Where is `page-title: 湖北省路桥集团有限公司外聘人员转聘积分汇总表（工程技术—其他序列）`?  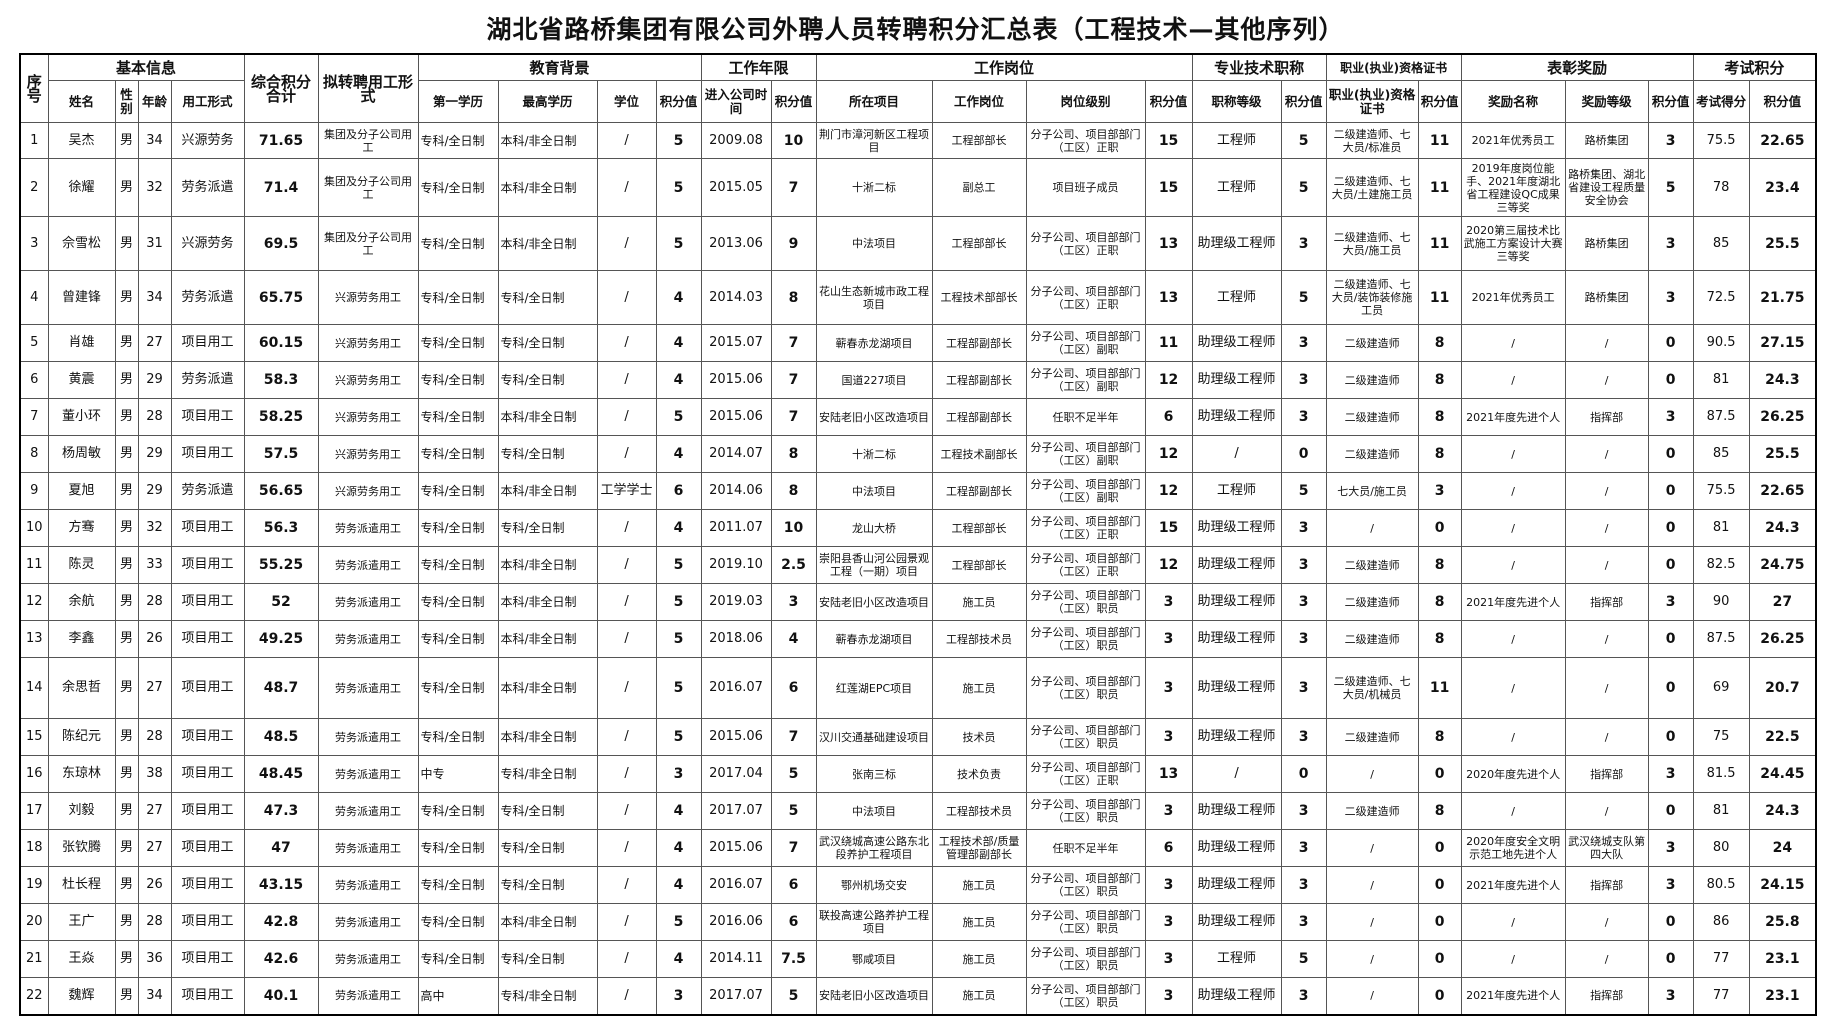
page-title: 湖北省路桥集团有限公司外聘人员转聘积分汇总表（工程技术—其他序列） is located at coordinates (915, 29).